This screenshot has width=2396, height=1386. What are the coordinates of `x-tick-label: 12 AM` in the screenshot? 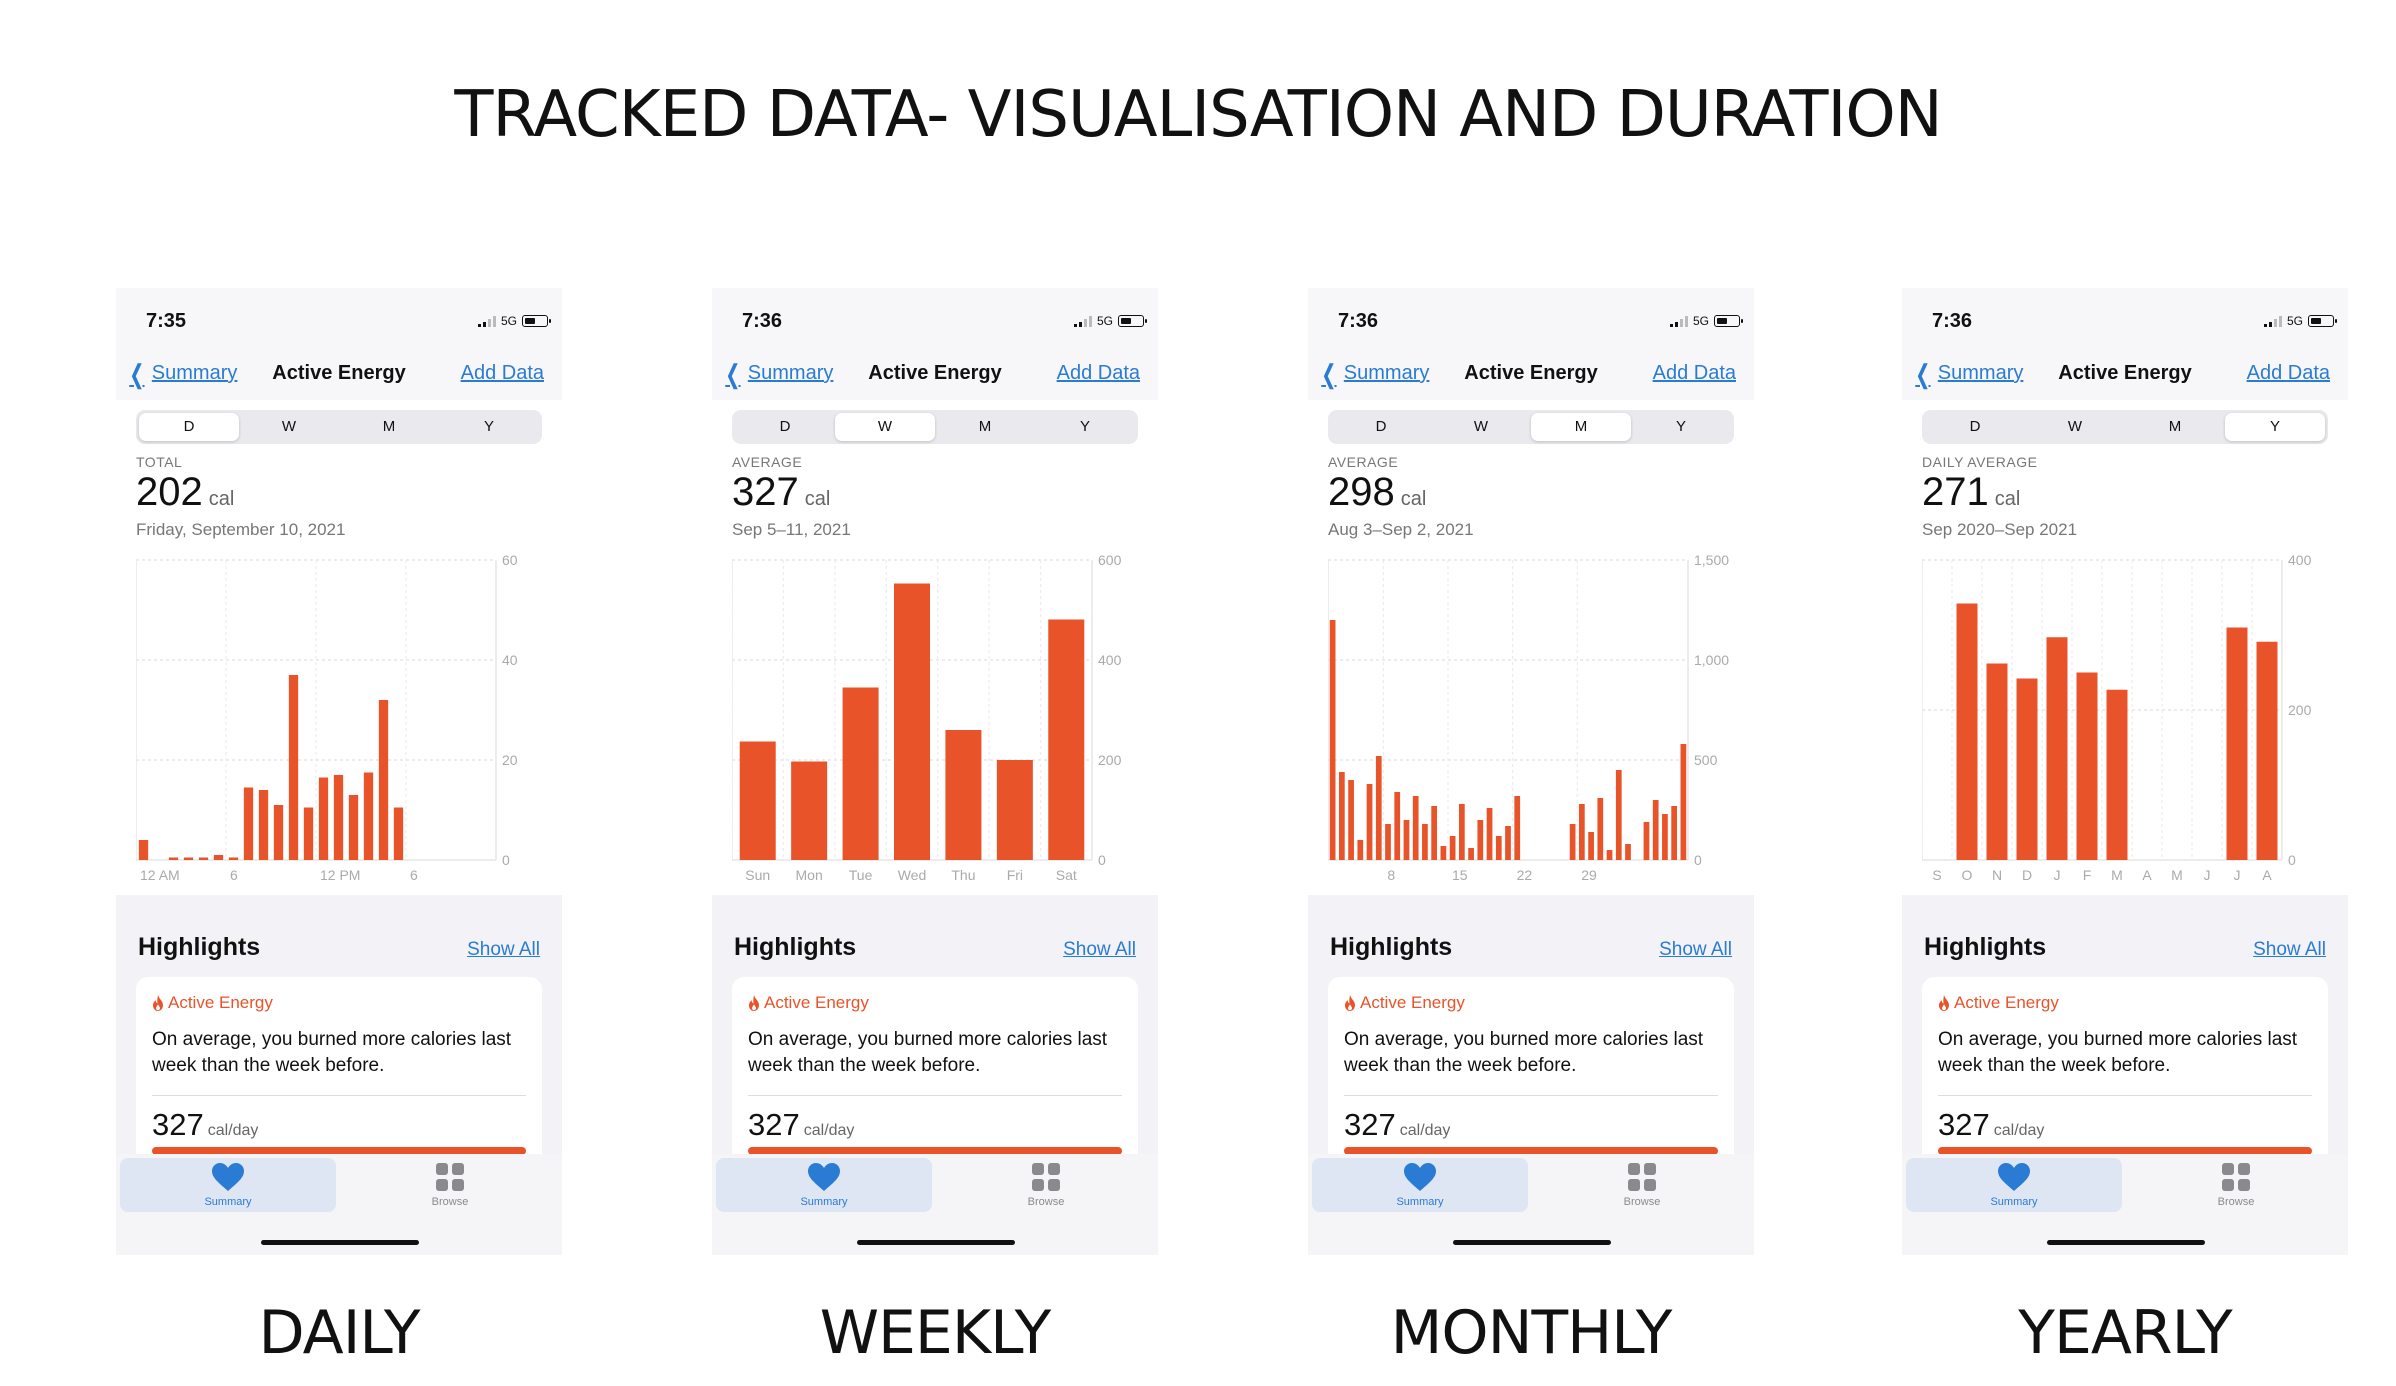 It's located at (160, 875).